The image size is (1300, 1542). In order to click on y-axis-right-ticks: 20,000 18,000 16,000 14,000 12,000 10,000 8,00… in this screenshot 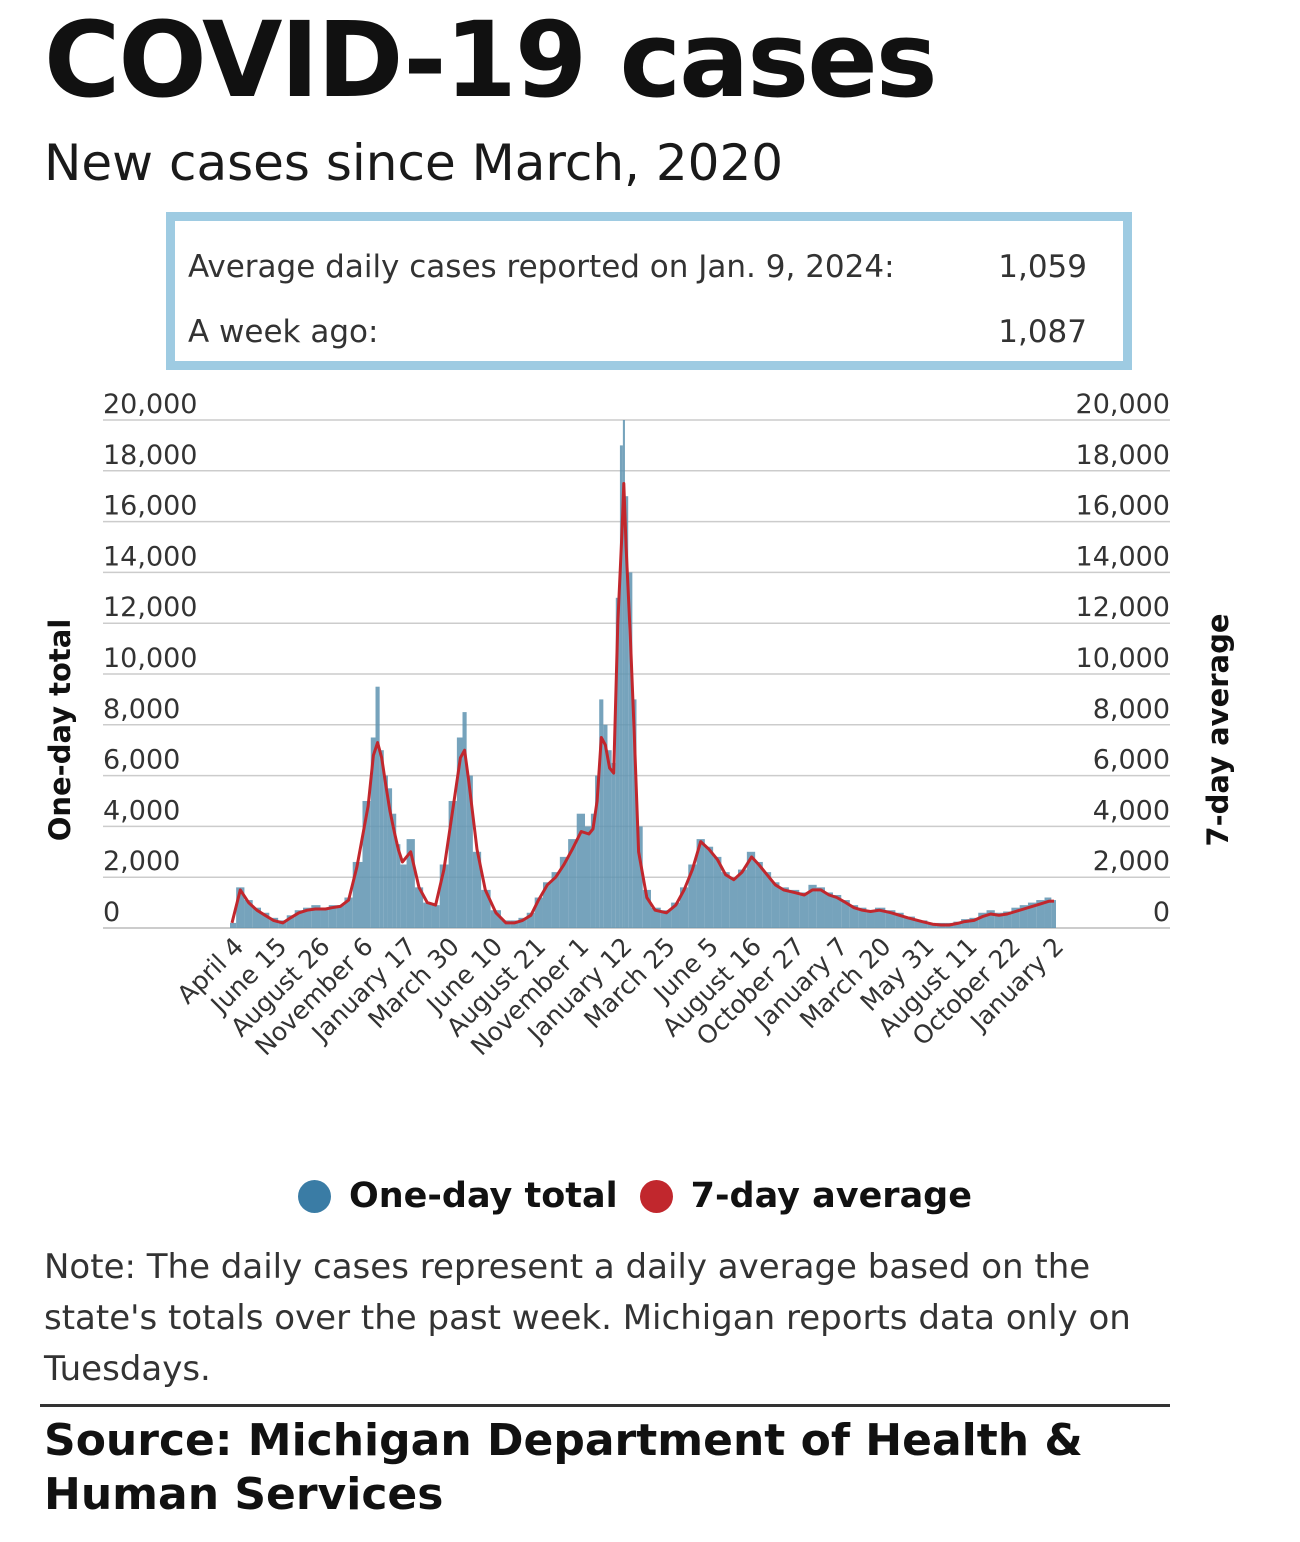, I will do `click(1123, 658)`.